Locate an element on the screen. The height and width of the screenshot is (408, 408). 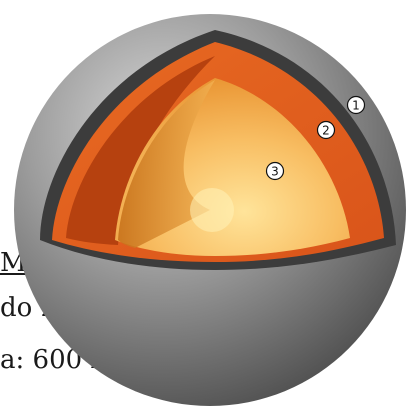
layer-marker-2: 2 is located at coordinates (326, 130).